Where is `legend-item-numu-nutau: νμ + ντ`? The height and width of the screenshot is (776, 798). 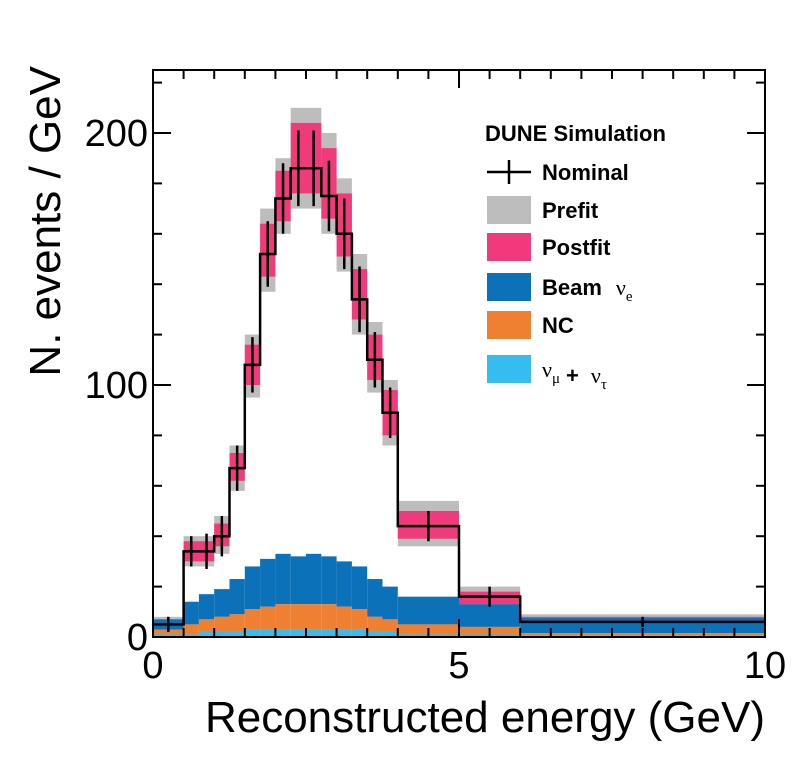
legend-item-numu-nutau: νμ + ντ is located at coordinates (547, 374).